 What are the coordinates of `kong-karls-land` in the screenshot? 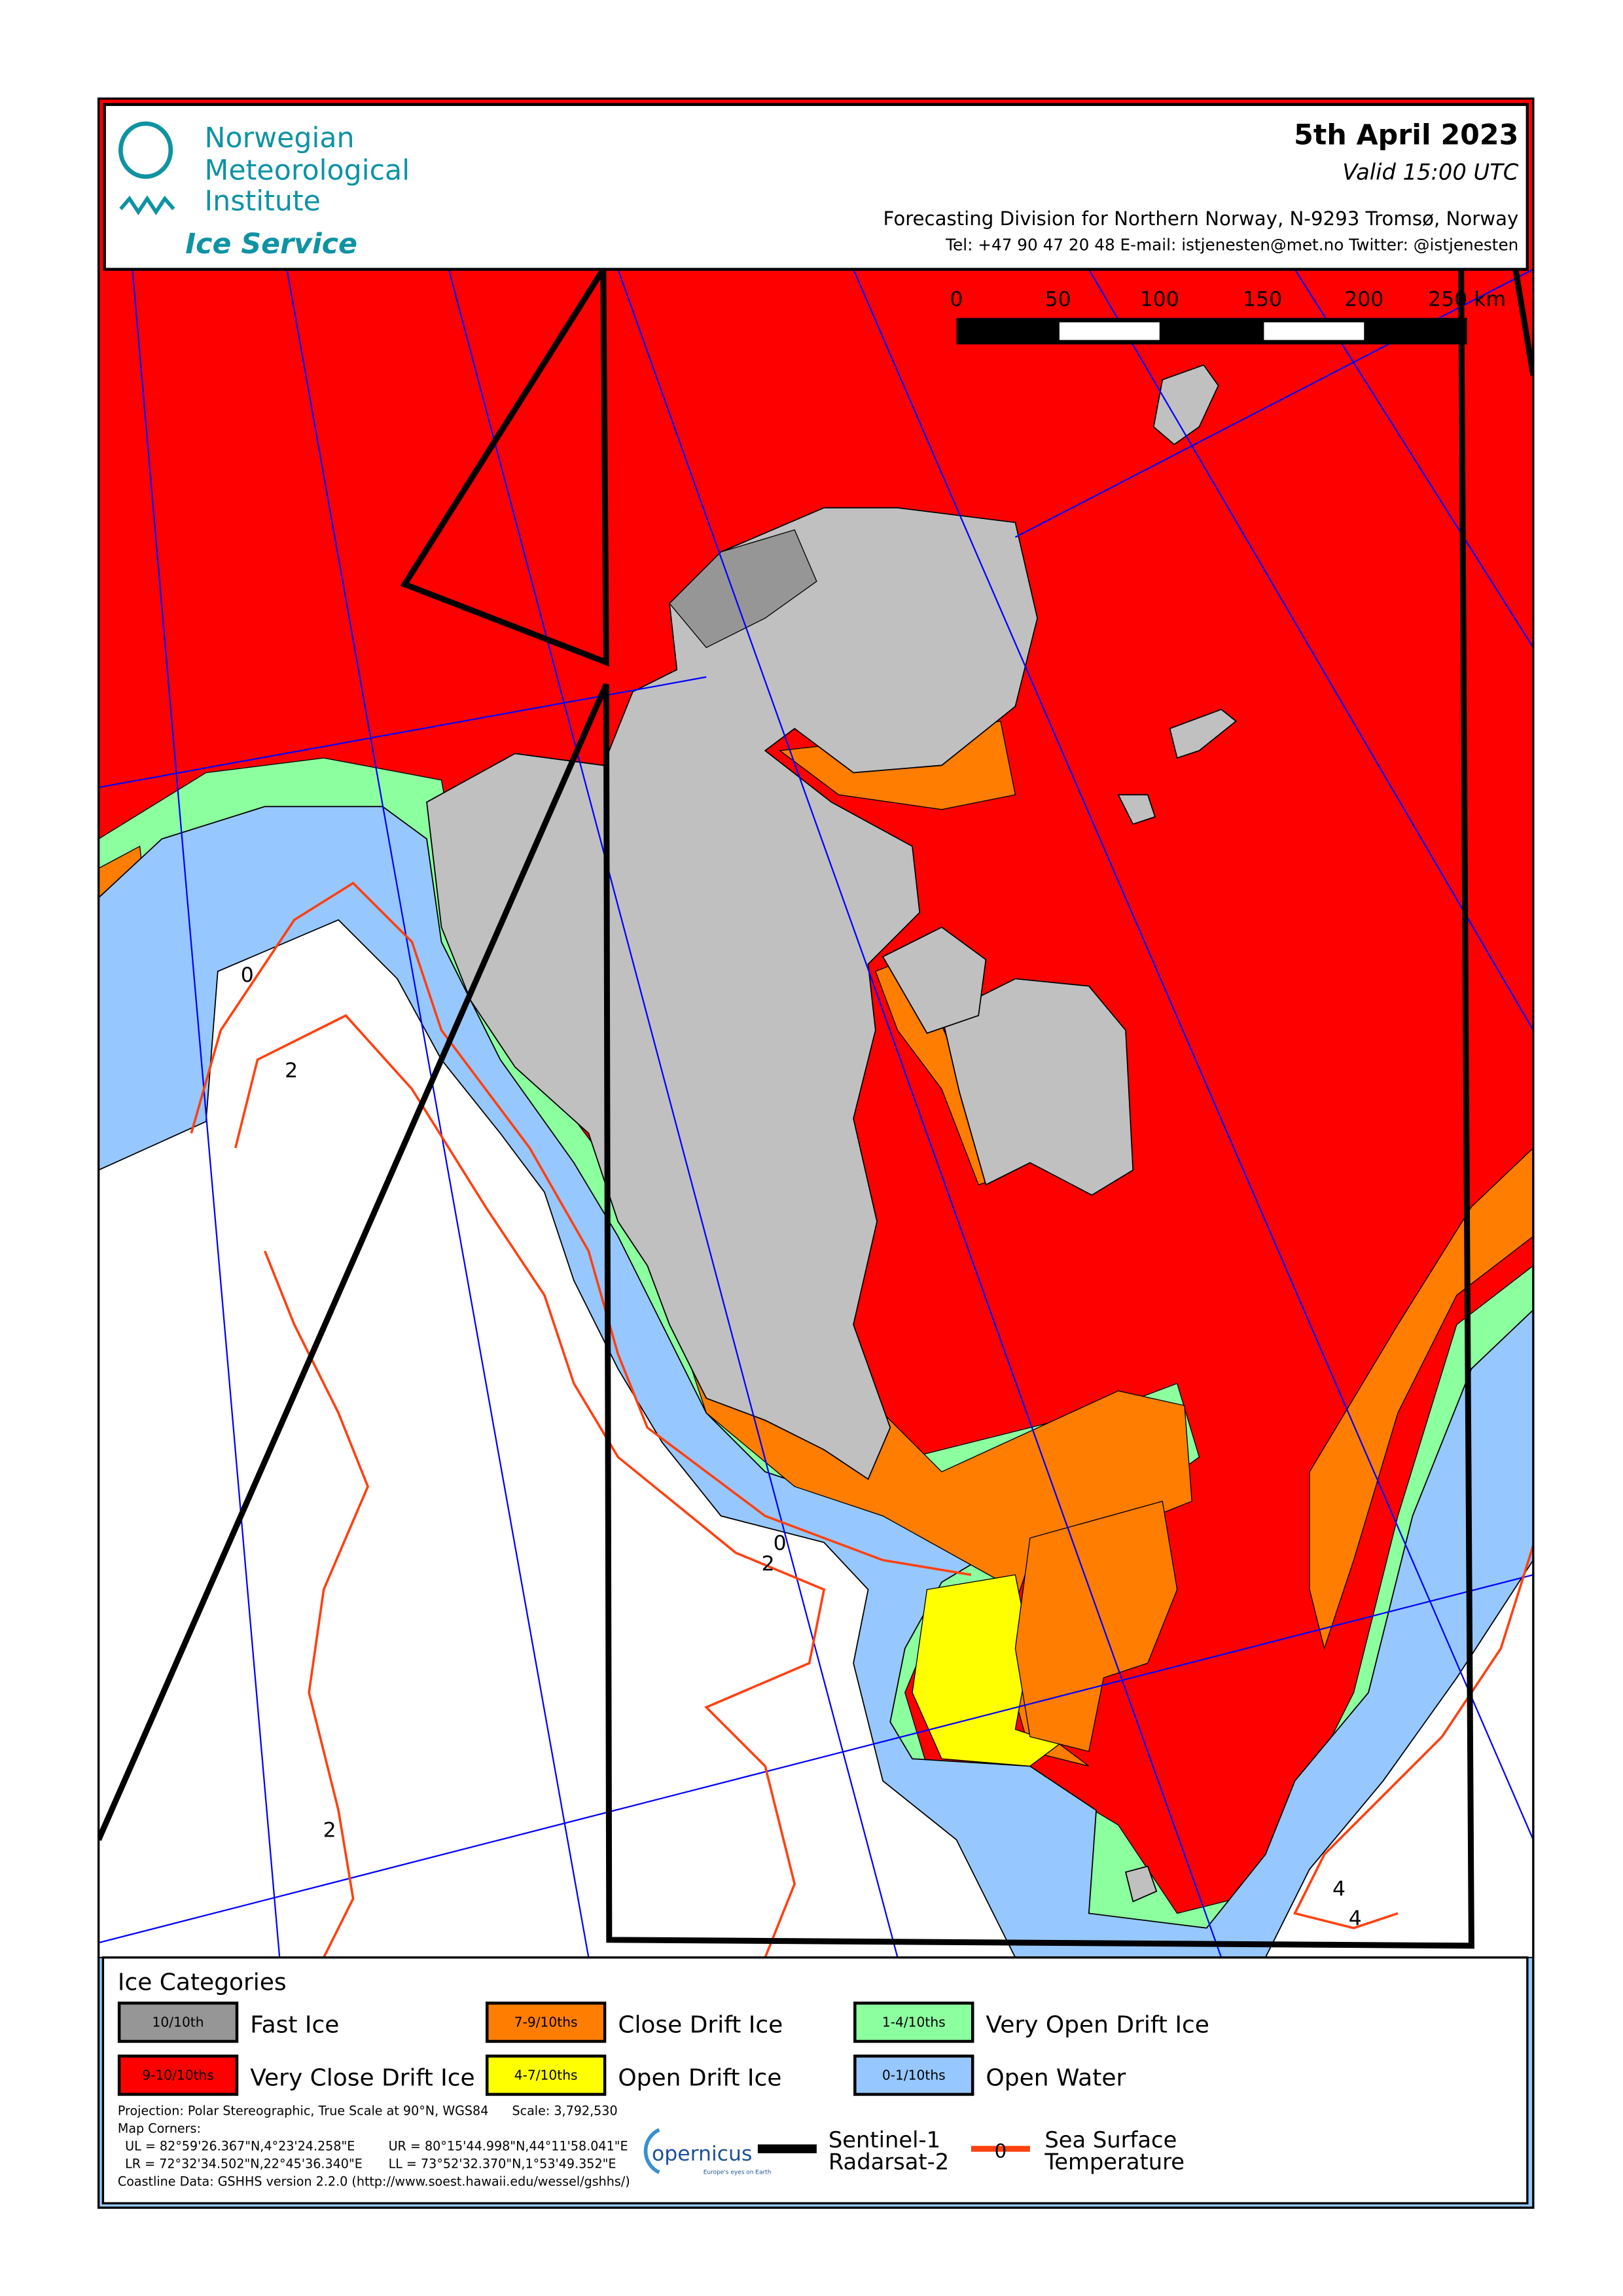 It's located at (1203, 733).